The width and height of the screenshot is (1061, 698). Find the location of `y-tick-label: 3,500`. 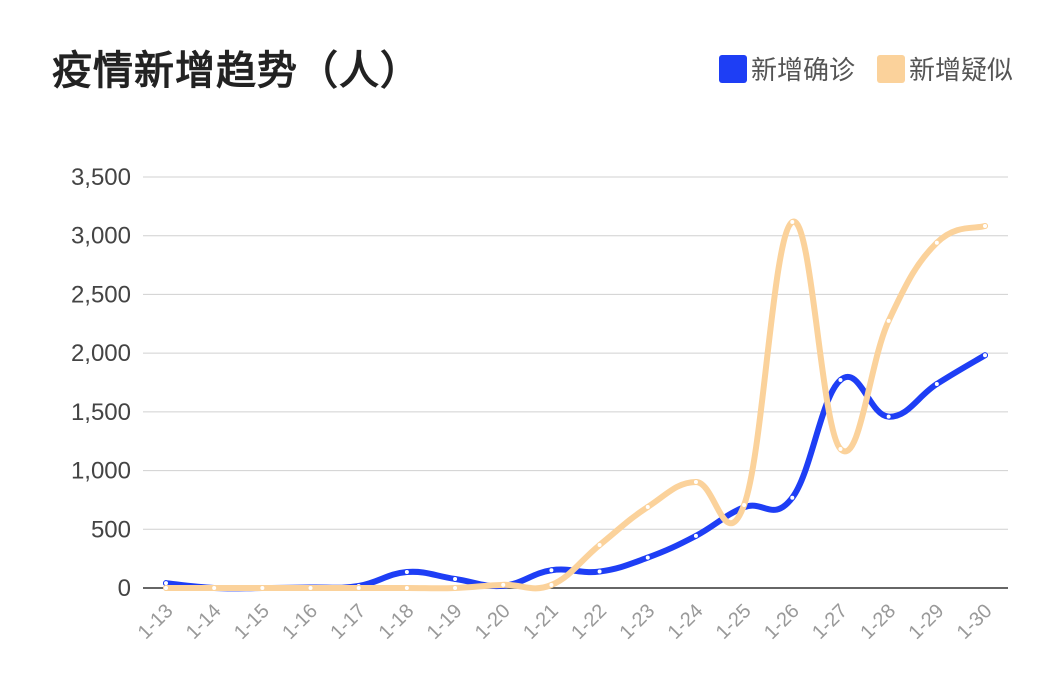

y-tick-label: 3,500 is located at coordinates (101, 177).